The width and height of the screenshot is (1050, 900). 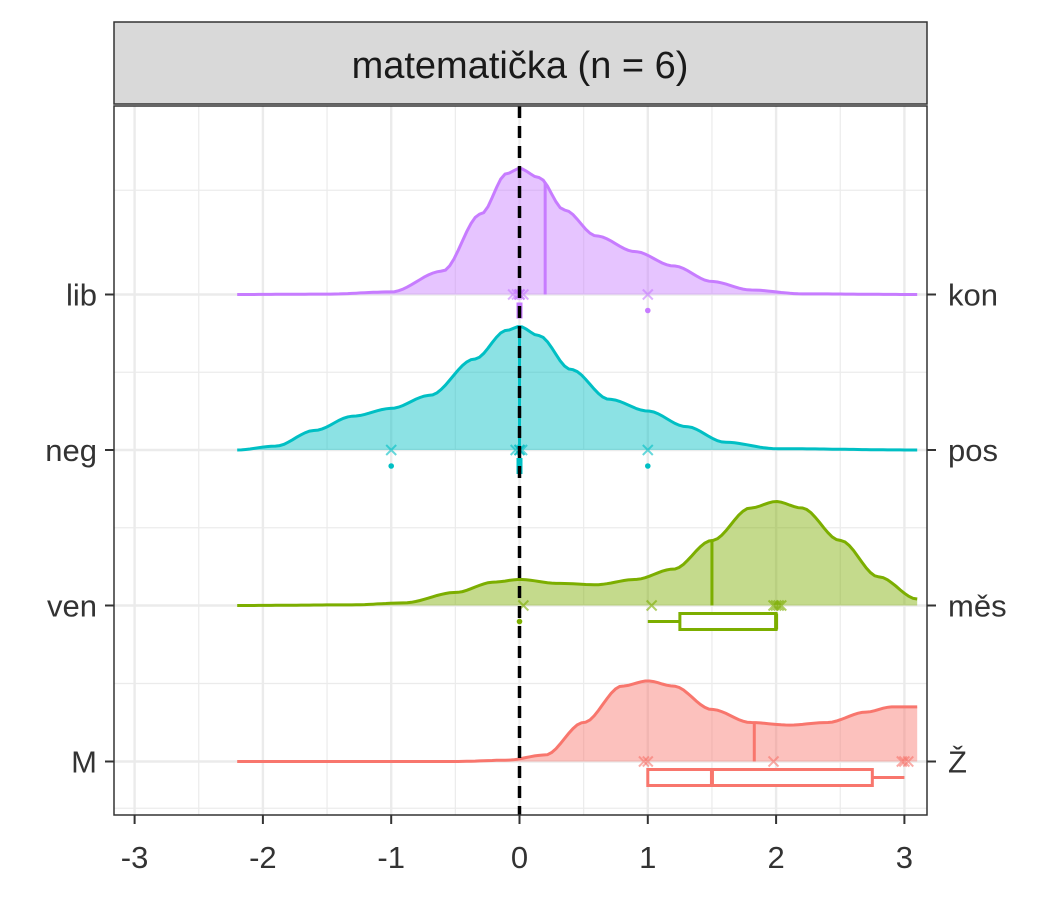 What do you see at coordinates (79, 529) in the screenshot?
I see `y-axis-left: lib neg ven M` at bounding box center [79, 529].